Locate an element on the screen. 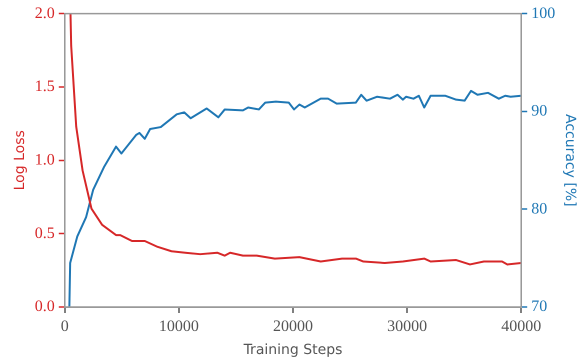 The image size is (588, 363). x-tick-label: 40000 is located at coordinates (521, 326).